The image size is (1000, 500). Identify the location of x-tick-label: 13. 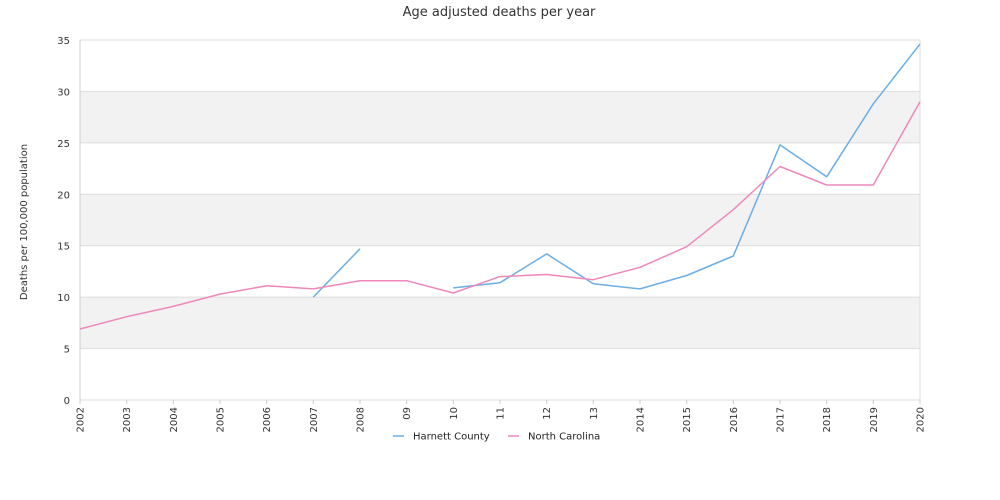
(594, 413).